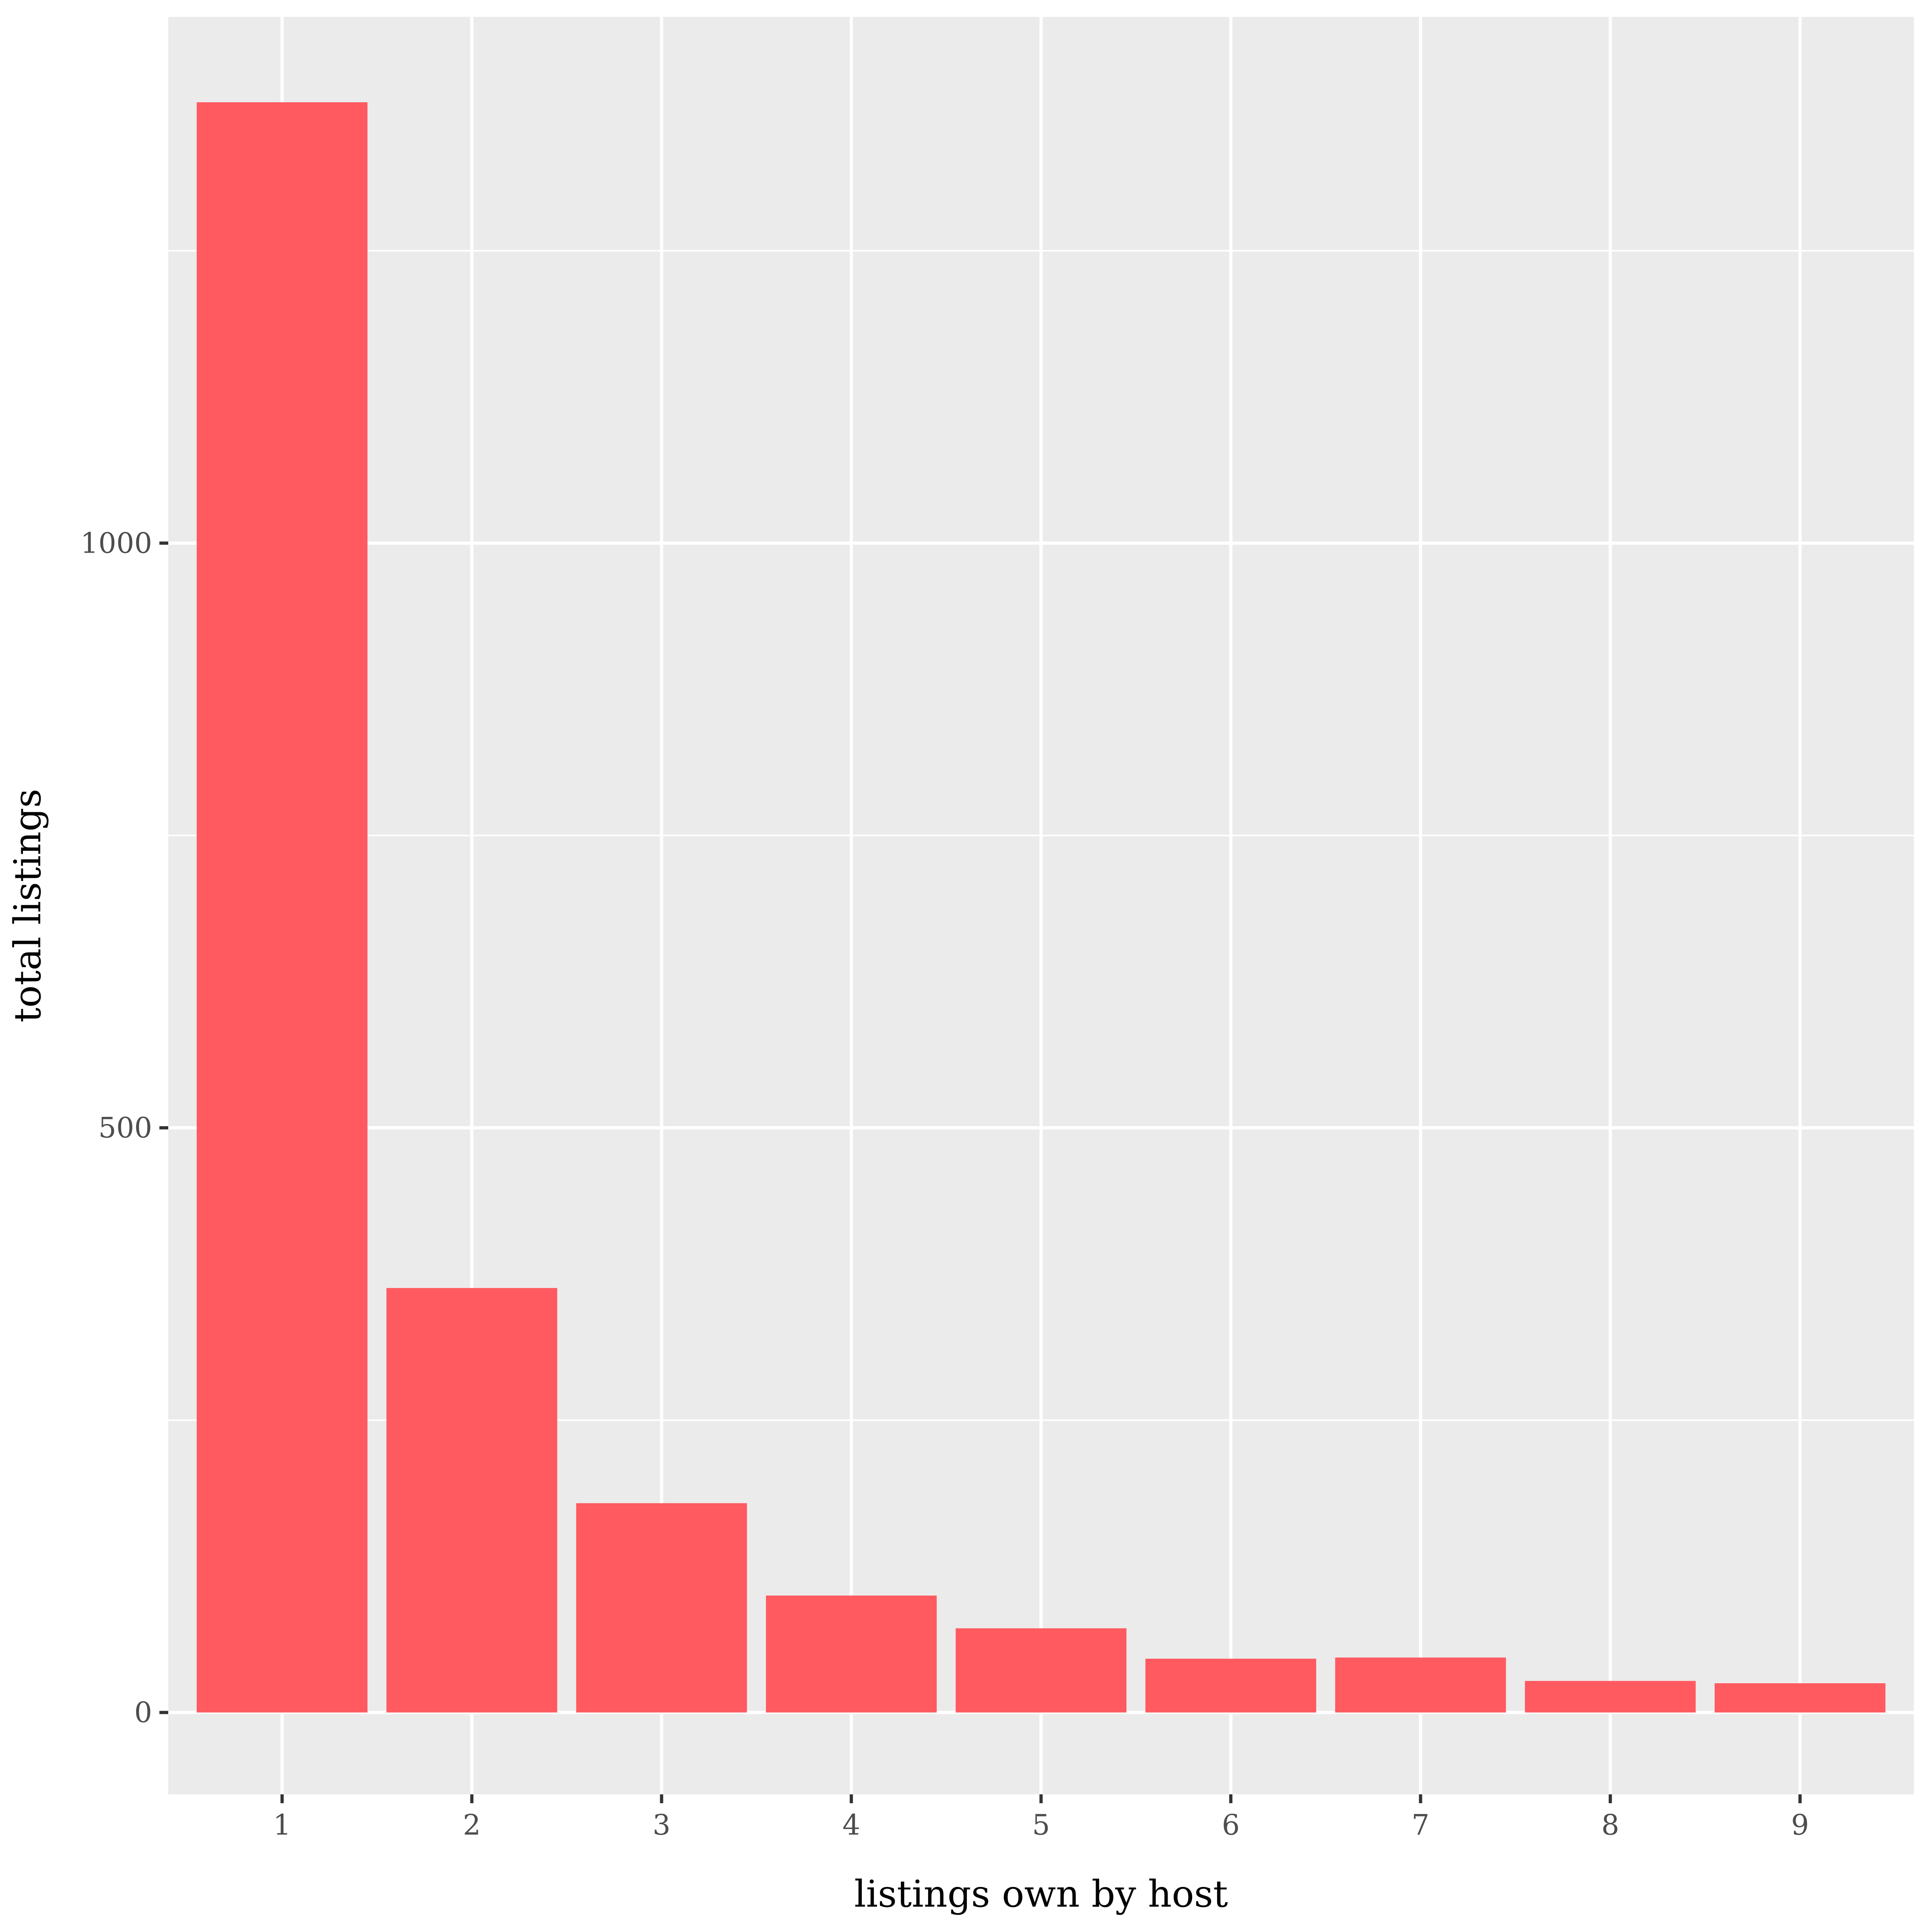 This screenshot has height=1932, width=1932. I want to click on y-axis: 0 500 1000, so click(124, 1127).